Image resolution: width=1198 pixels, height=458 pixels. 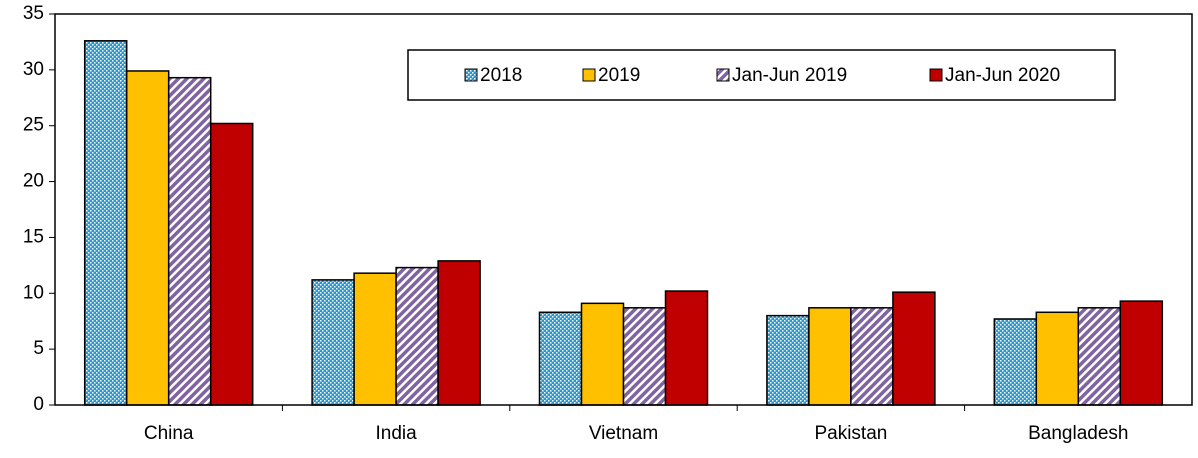 What do you see at coordinates (33, 13) in the screenshot?
I see `y-tick-label: 35` at bounding box center [33, 13].